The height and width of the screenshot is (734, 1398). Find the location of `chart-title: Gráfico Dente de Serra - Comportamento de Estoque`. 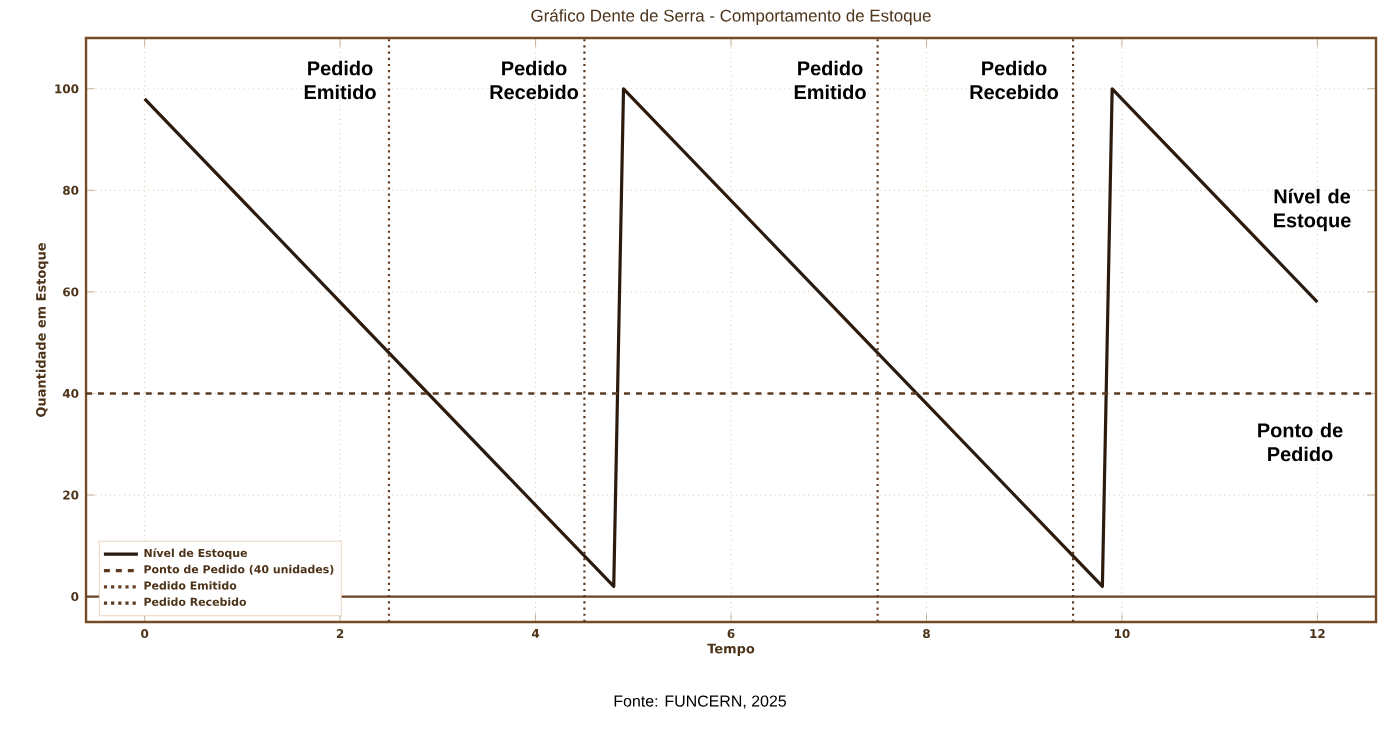

chart-title: Gráfico Dente de Serra - Comportamento de Estoque is located at coordinates (731, 17).